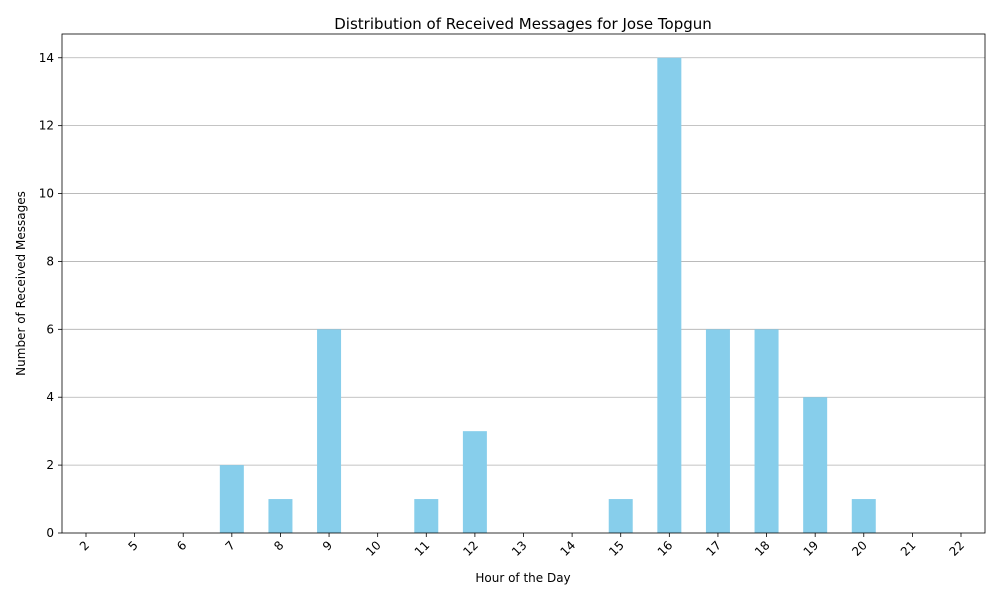  Describe the element at coordinates (50, 465) in the screenshot. I see `y-tick-label: 2` at that location.